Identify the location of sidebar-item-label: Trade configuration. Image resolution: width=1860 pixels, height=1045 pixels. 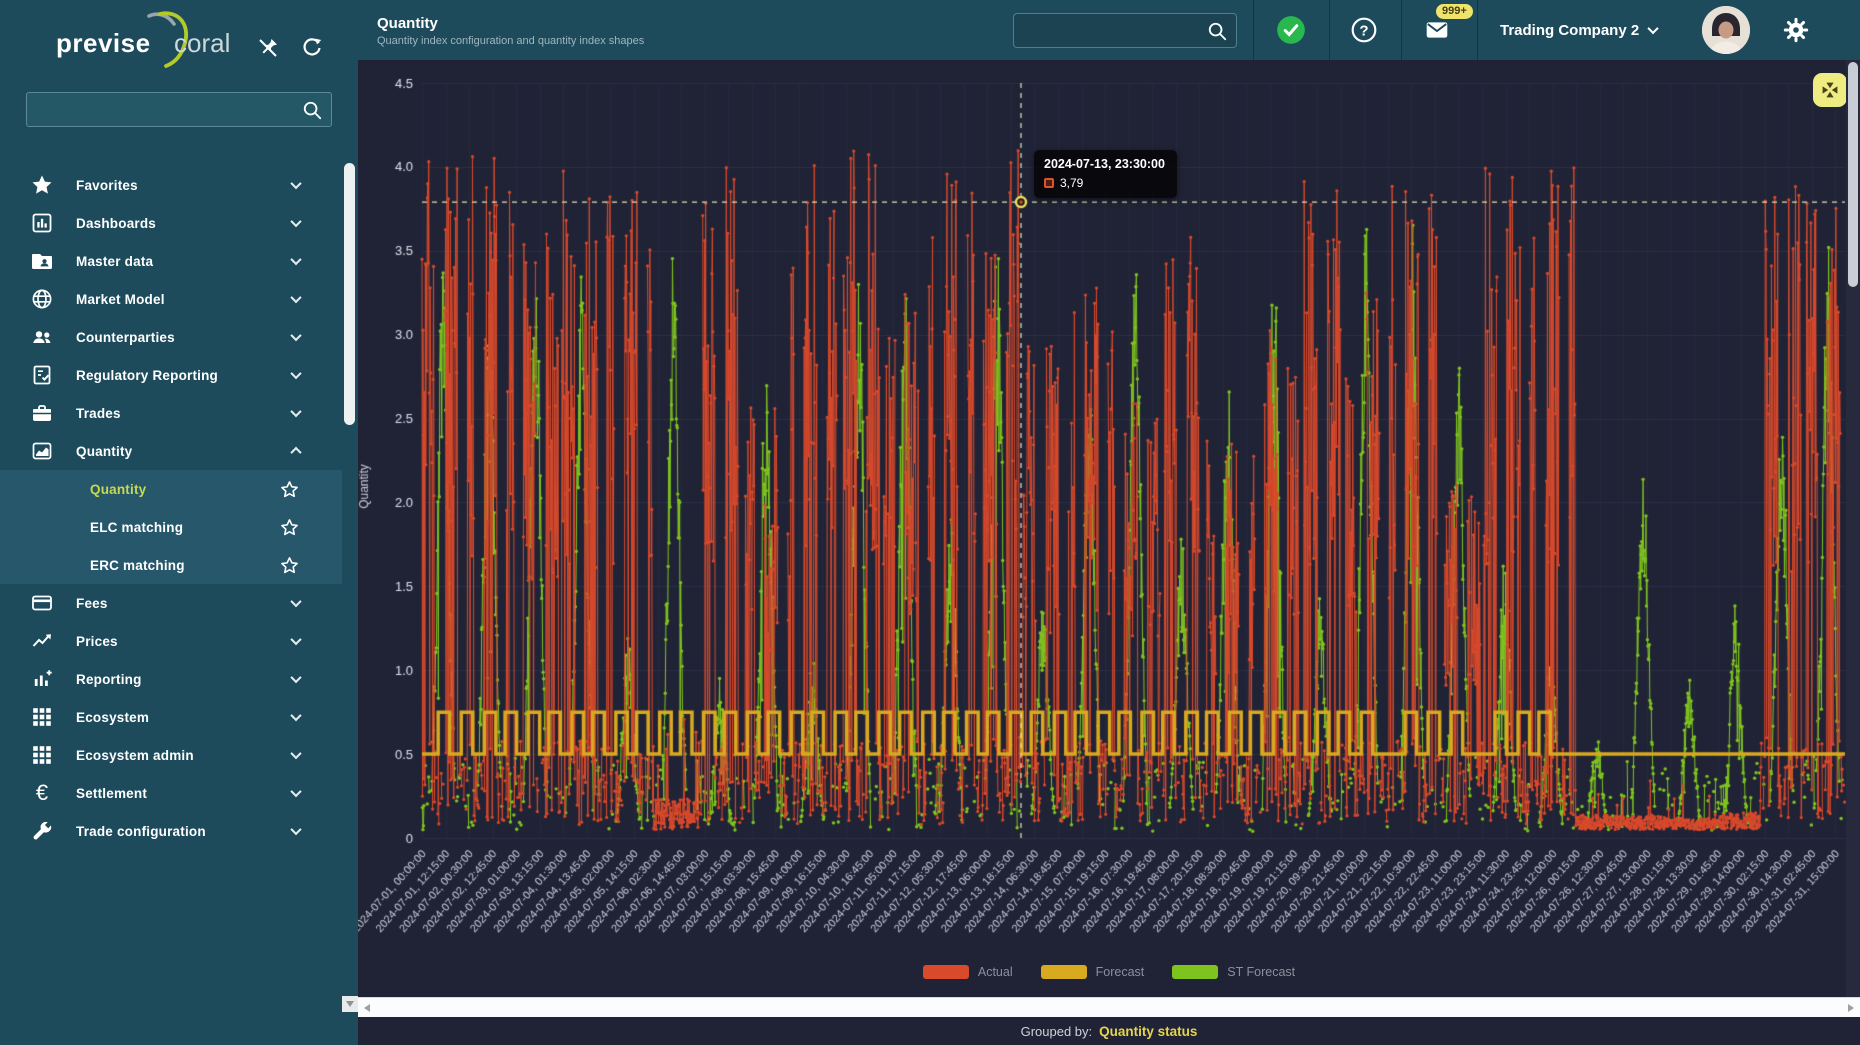
(141, 831).